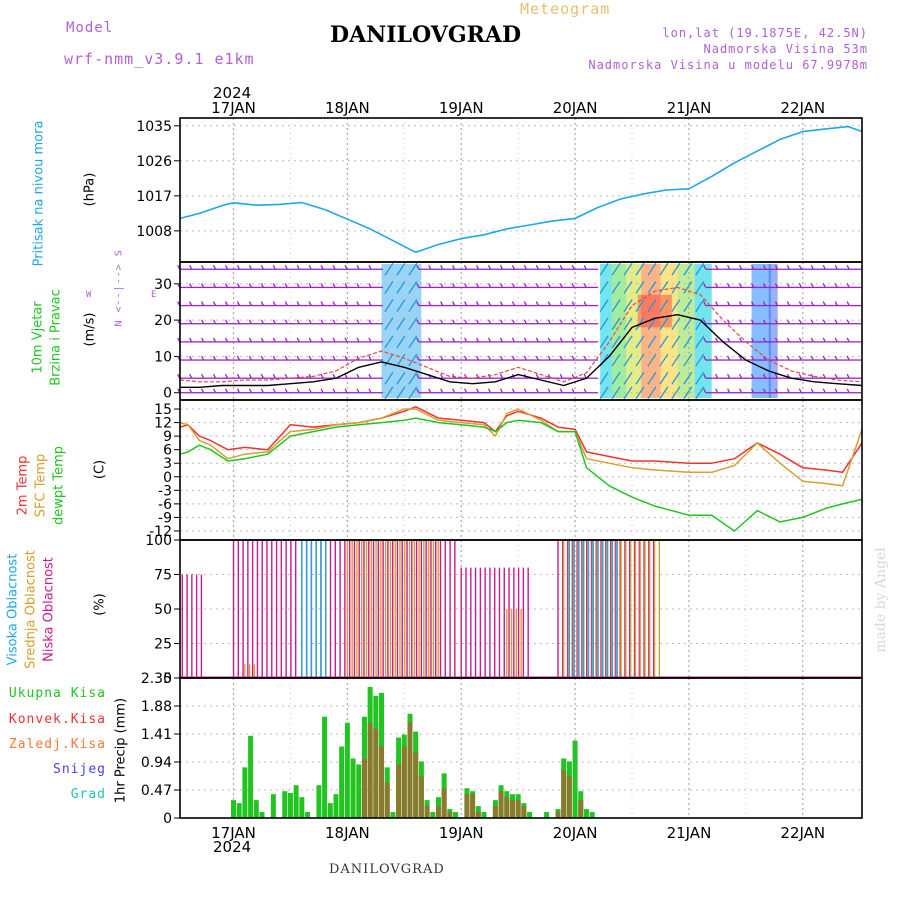 The height and width of the screenshot is (900, 900). What do you see at coordinates (273, 806) in the screenshot?
I see `precip-bar` at bounding box center [273, 806].